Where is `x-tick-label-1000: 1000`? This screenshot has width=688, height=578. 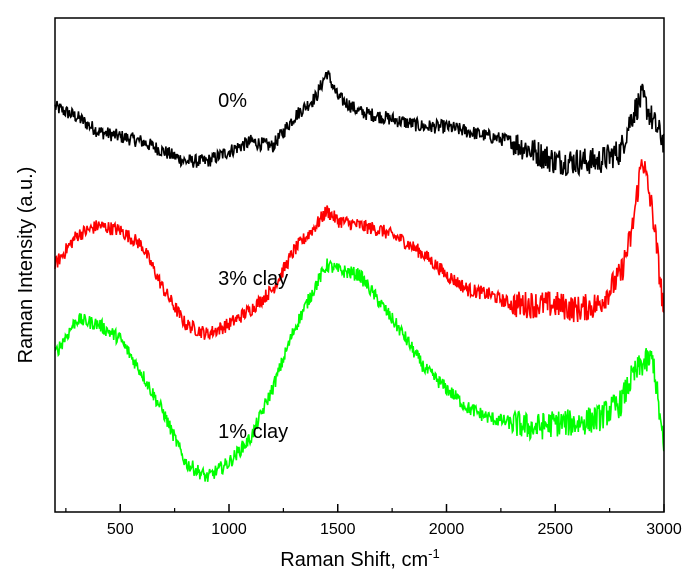 x-tick-label-1000: 1000 is located at coordinates (229, 529).